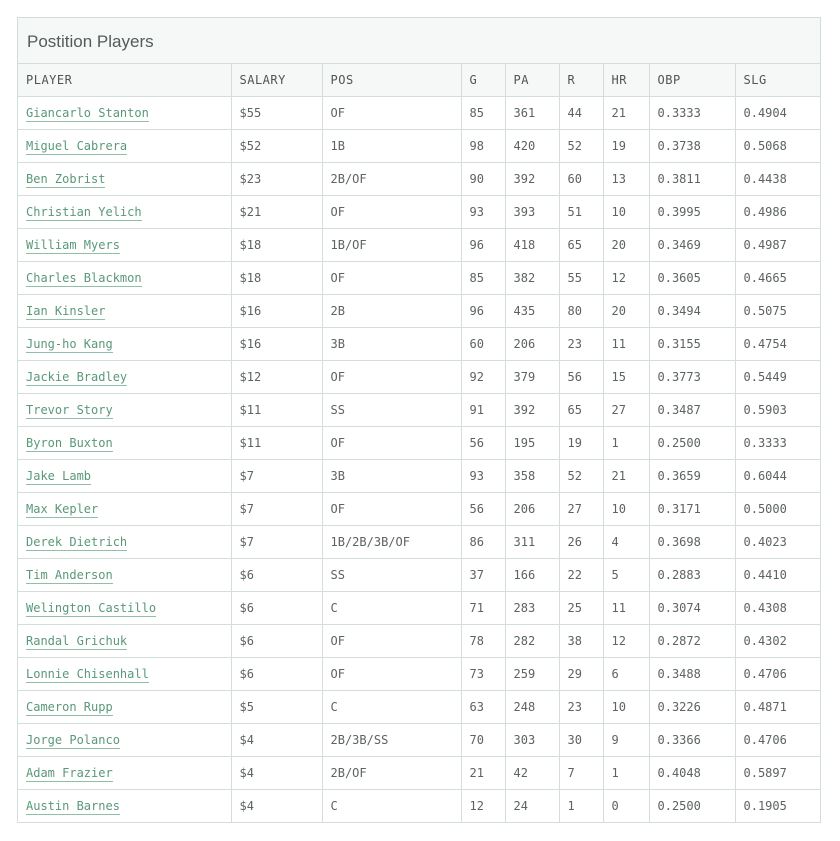  Describe the element at coordinates (483, 542) in the screenshot. I see `g-cell: 86` at that location.